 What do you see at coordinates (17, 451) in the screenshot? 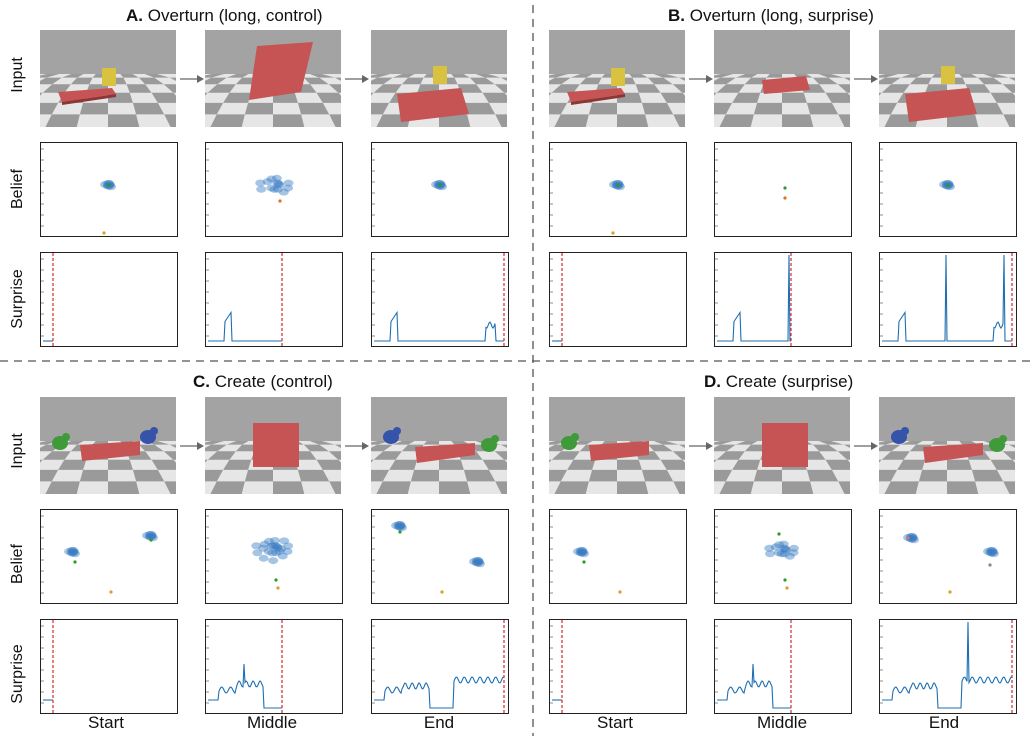
I see `row-label-input-bottom: Input` at bounding box center [17, 451].